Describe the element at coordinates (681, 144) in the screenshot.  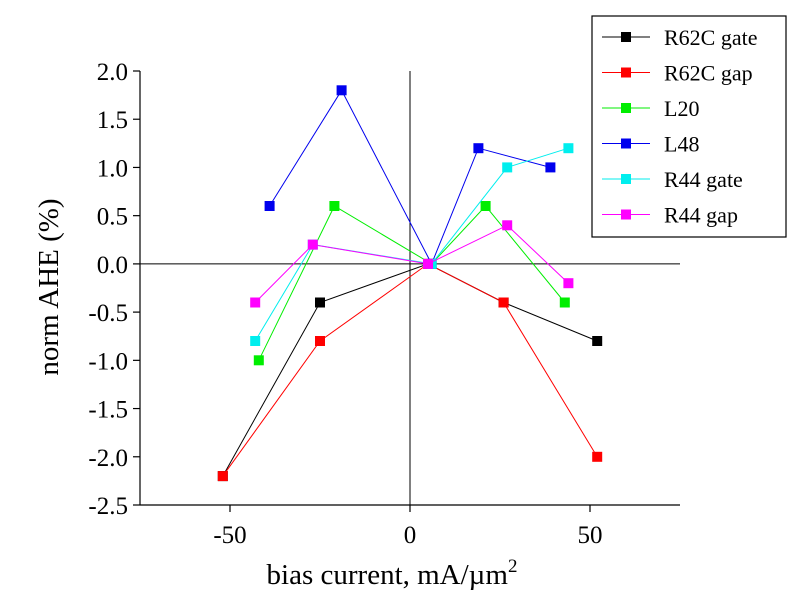
I see `legend-label: L48` at that location.